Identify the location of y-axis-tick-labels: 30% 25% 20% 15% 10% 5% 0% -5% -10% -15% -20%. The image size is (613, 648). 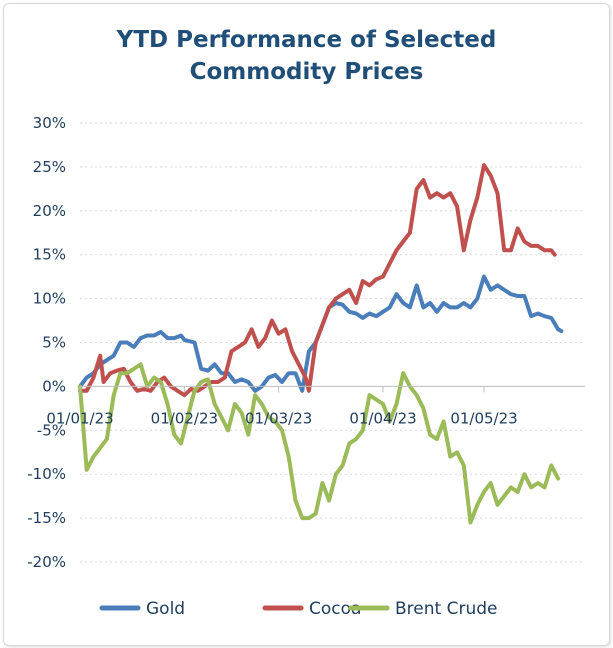
(46, 342).